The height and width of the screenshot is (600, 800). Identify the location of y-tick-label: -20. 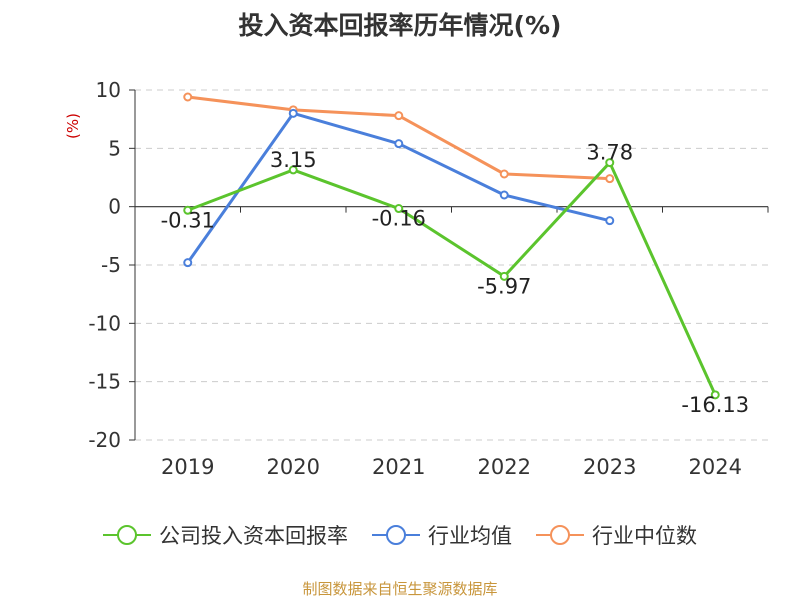
(104, 440).